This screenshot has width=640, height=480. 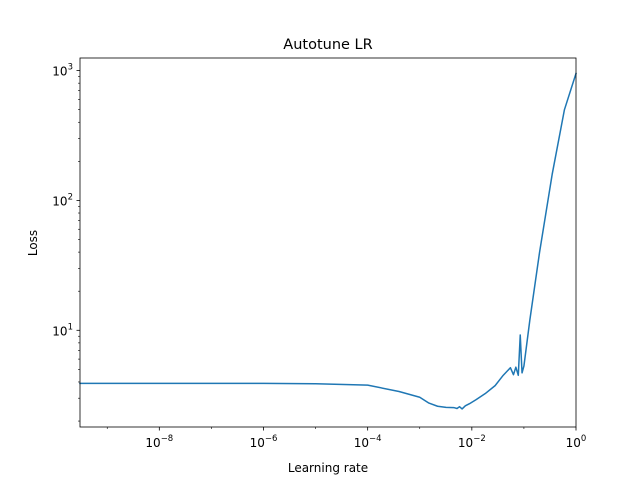 I want to click on y-tick-label: 10², so click(x=62, y=200).